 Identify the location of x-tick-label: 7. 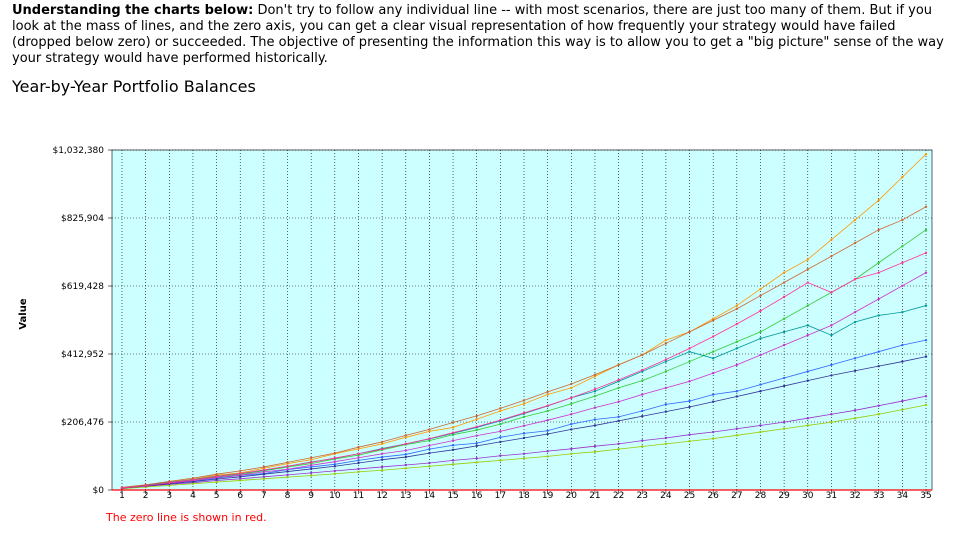
(264, 496).